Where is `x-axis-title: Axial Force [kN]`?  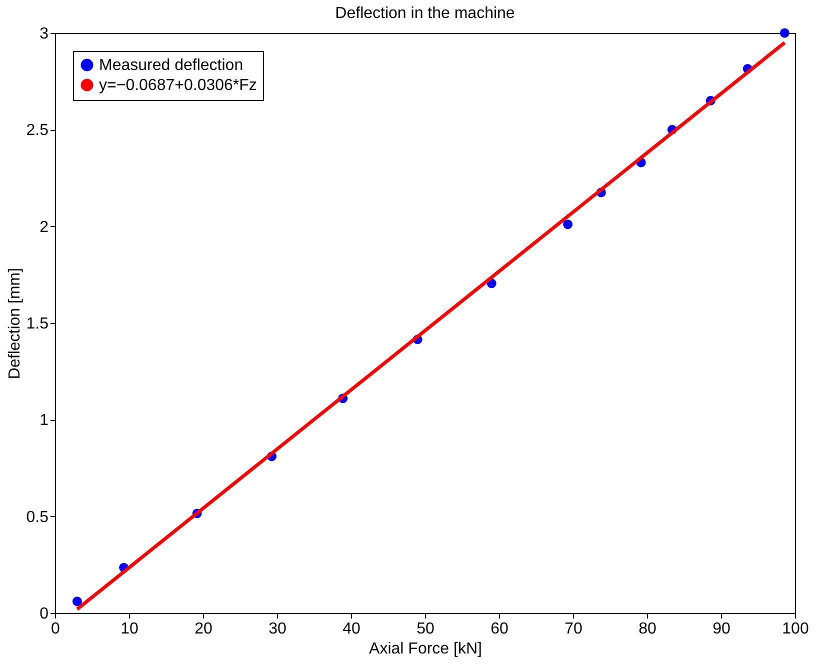 x-axis-title: Axial Force [kN] is located at coordinates (425, 649).